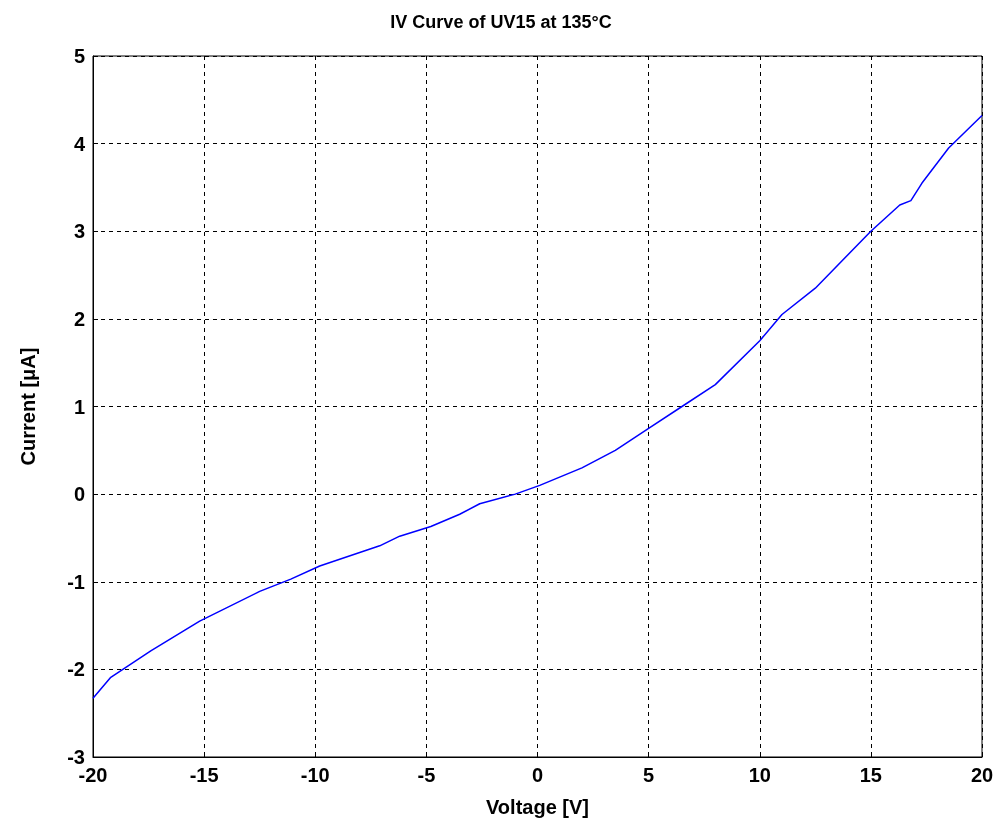 This screenshot has width=1002, height=834. What do you see at coordinates (426, 775) in the screenshot?
I see `x-tick-label: -5` at bounding box center [426, 775].